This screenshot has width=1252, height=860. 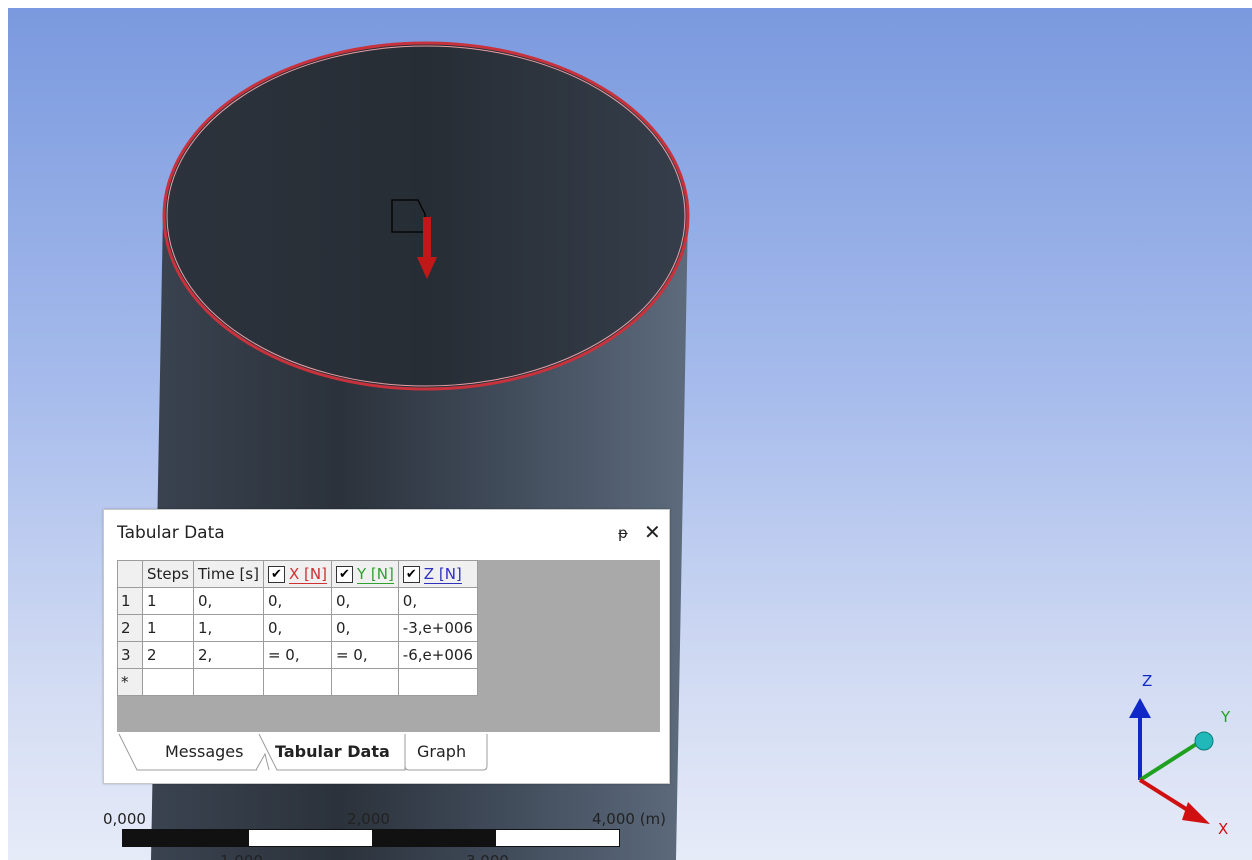 I want to click on scale-label-0: 0,000, so click(x=124, y=819).